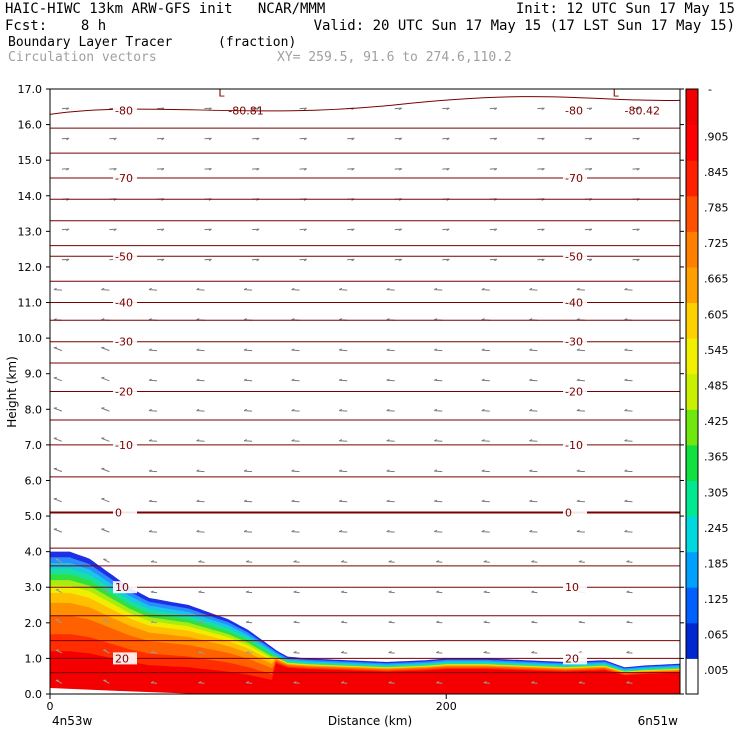 Image resolution: width=740 pixels, height=740 pixels. What do you see at coordinates (716, 350) in the screenshot?
I see `colorbar-label: .545` at bounding box center [716, 350].